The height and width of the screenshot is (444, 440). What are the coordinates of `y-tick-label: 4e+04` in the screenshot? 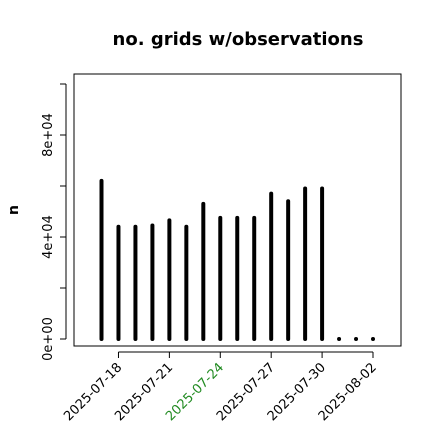 It's located at (48, 237).